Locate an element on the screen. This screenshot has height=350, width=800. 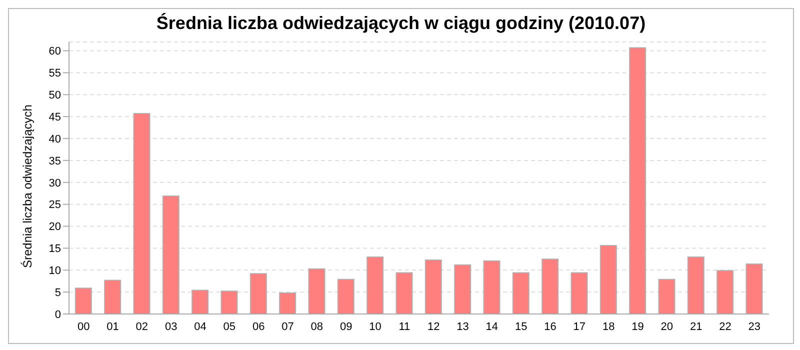
y-tick-label: 55 is located at coordinates (54, 74).